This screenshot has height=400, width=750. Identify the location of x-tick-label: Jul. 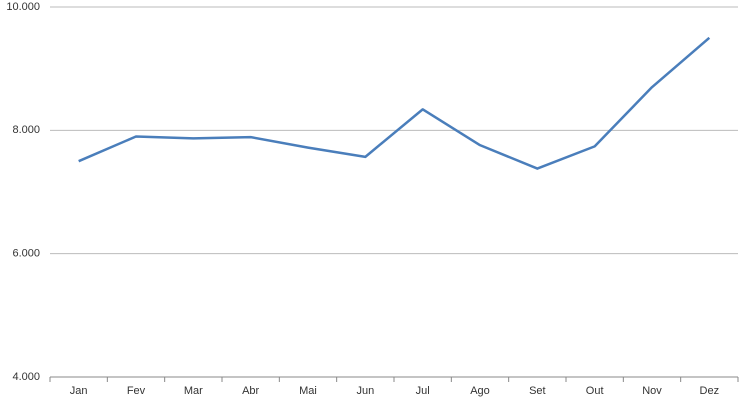
(423, 391).